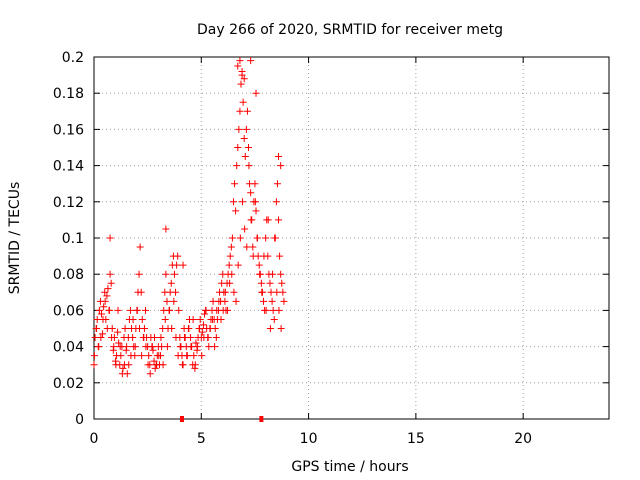  I want to click on x-tick-label: 10, so click(309, 439).